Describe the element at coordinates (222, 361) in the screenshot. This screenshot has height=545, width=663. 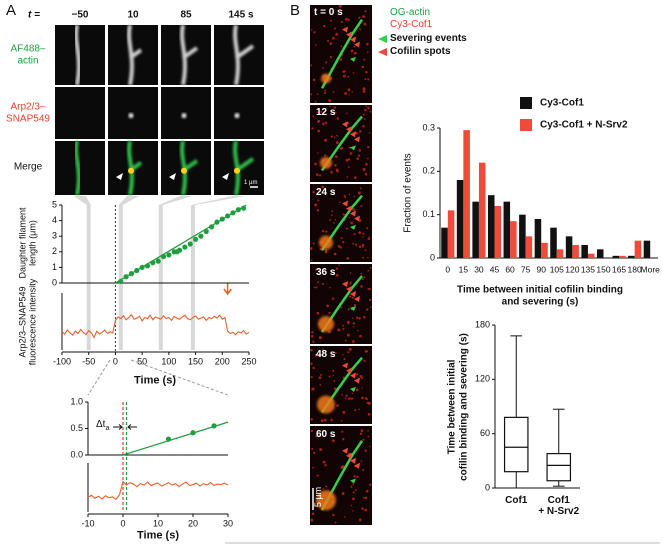
I see `x-tick-label: 200` at that location.